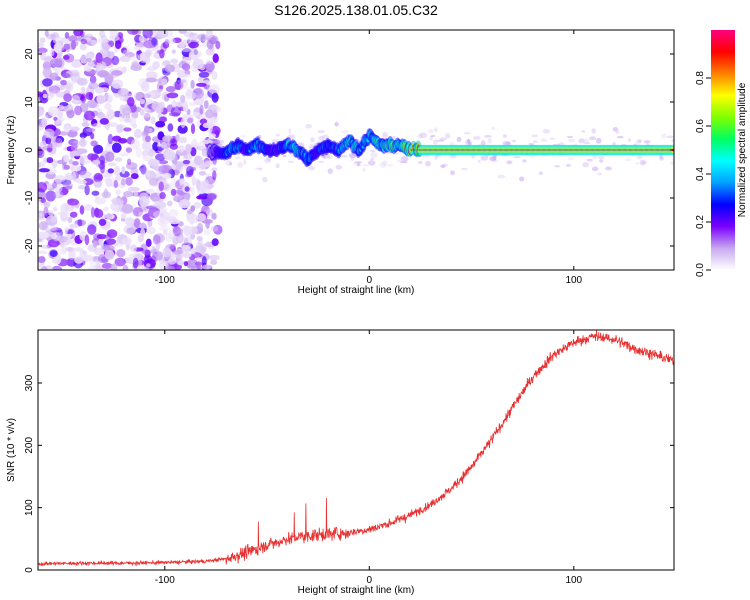 This screenshot has width=750, height=600. What do you see at coordinates (700, 126) in the screenshot?
I see `colorbar-tick-label: 0.6` at bounding box center [700, 126].